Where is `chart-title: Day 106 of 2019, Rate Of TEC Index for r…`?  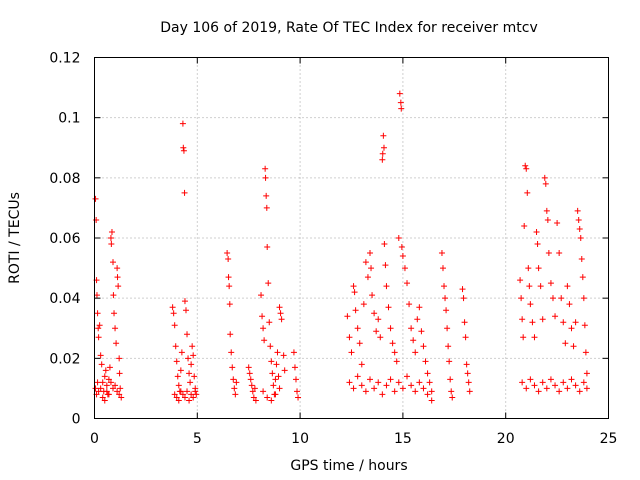 chart-title: Day 106 of 2019, Rate Of TEC Index for r… is located at coordinates (348, 28).